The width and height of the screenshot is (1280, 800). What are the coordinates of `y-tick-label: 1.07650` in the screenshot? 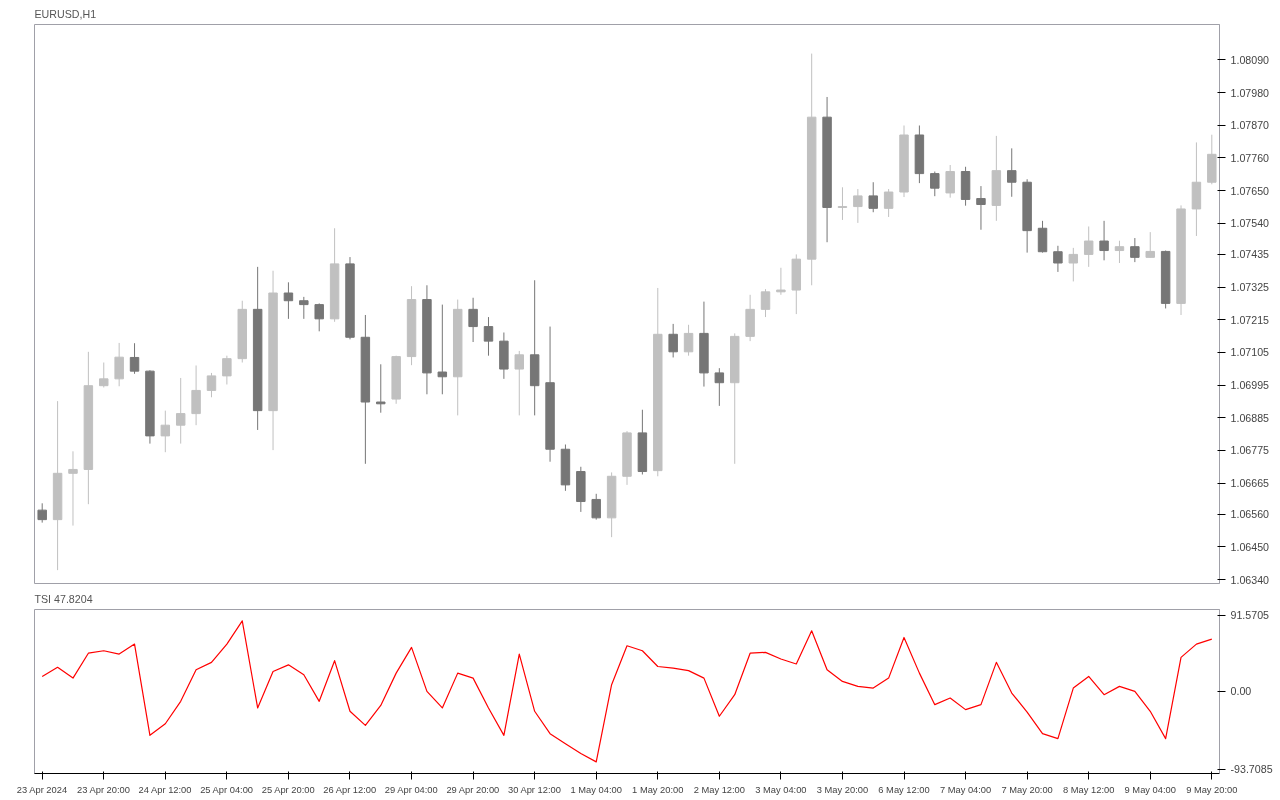 It's located at (1250, 190).